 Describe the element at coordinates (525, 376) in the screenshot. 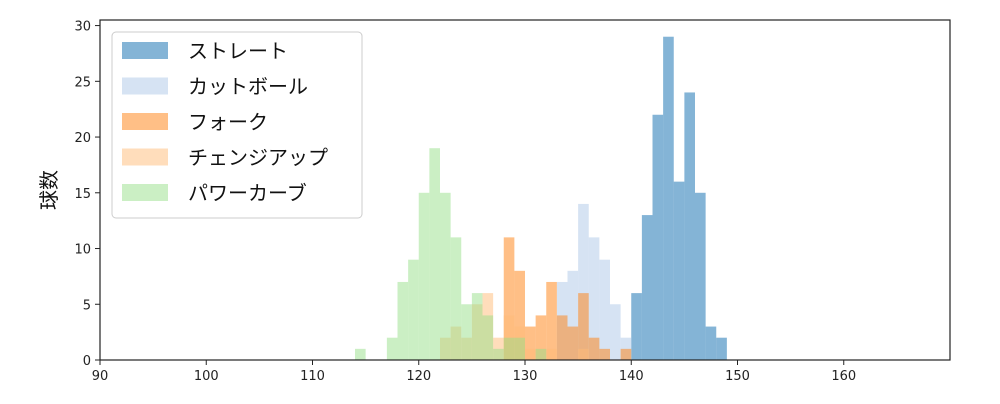

I see `x-tick-label: 130` at that location.